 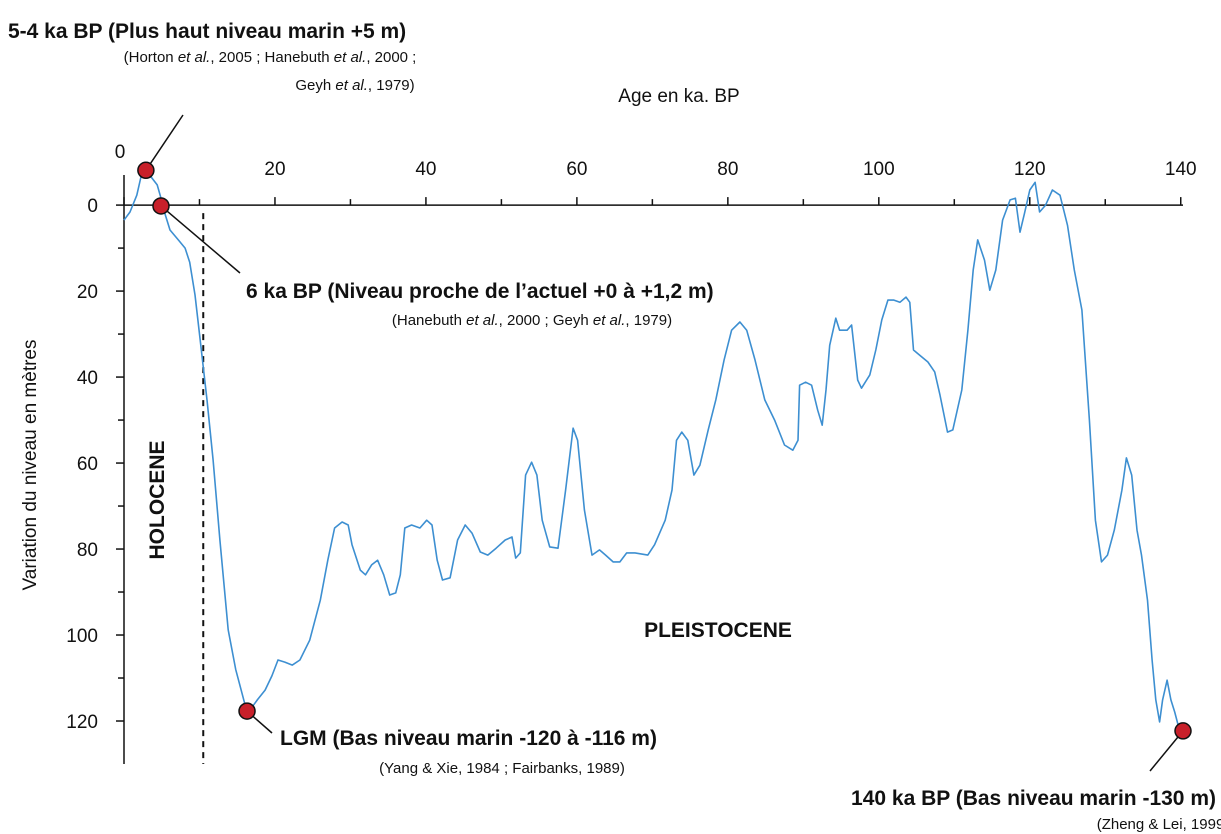 I want to click on y-tick-label: 20, so click(x=87, y=292).